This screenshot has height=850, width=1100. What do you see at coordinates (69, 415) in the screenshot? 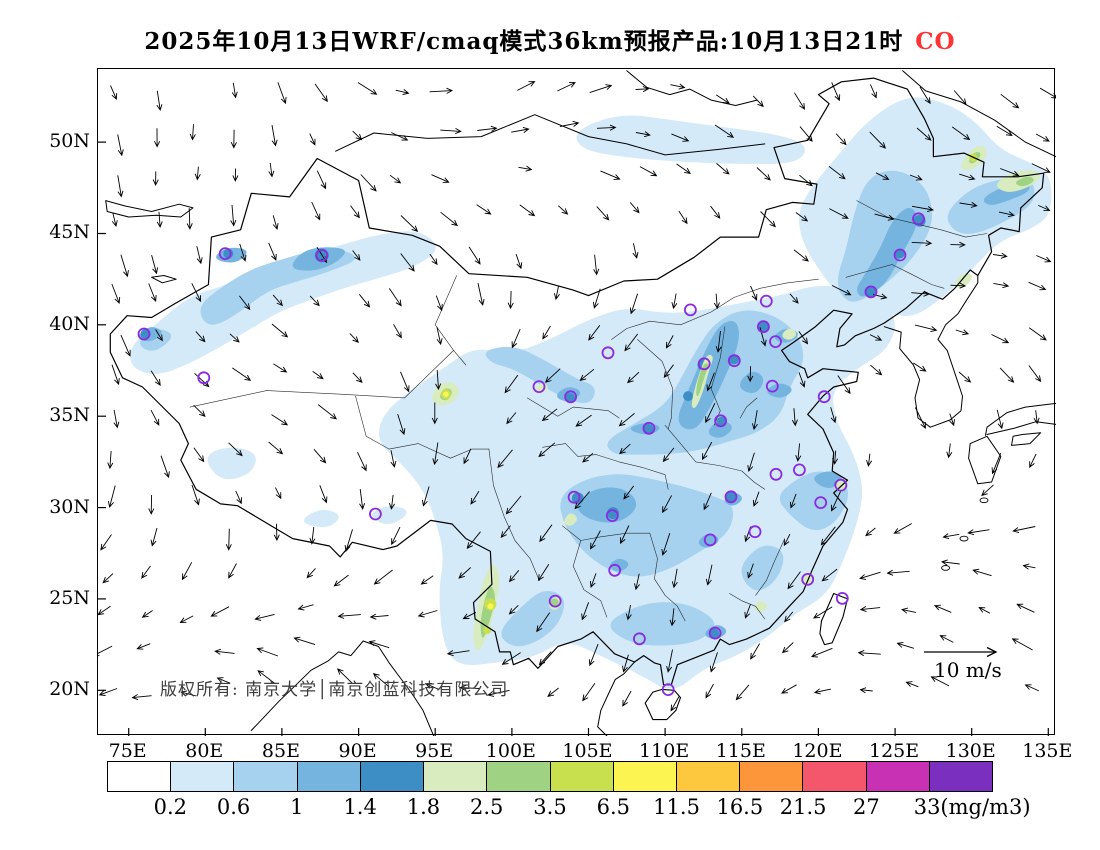
I see `lat-tick-label: 35N` at bounding box center [69, 415].